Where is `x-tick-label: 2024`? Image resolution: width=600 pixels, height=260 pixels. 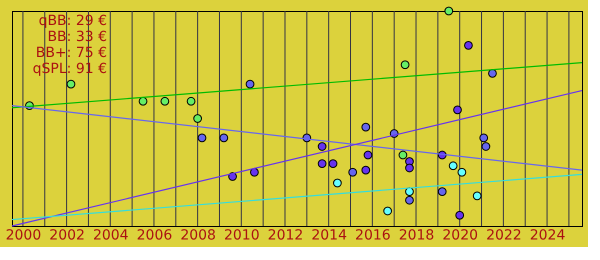 x-tick-label: 2024 is located at coordinates (548, 236).